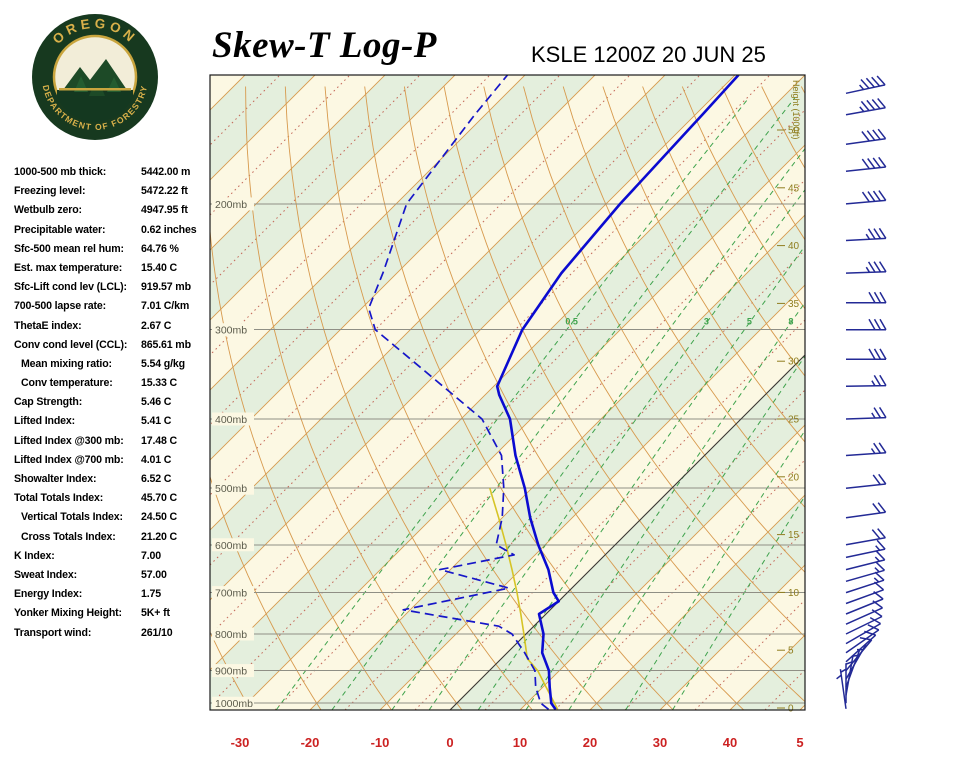  I want to click on index-row: Transport wind: 261/10, so click(114, 633).